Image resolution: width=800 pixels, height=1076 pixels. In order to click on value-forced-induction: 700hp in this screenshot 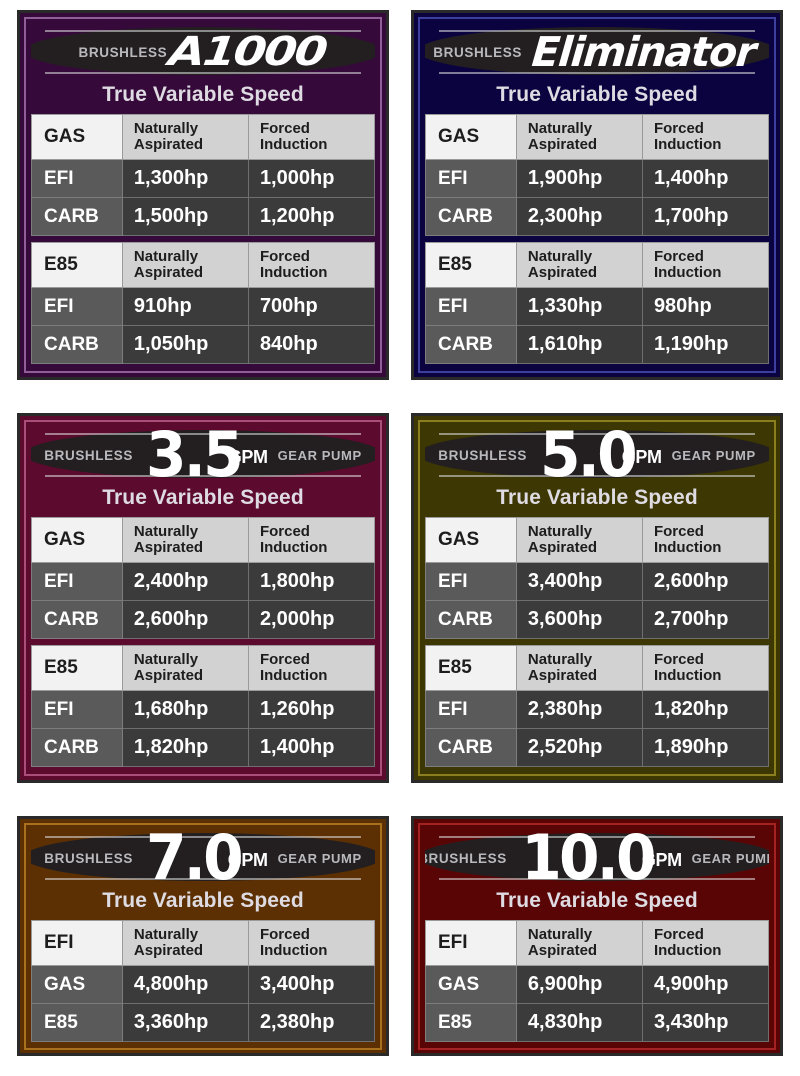, I will do `click(311, 307)`.